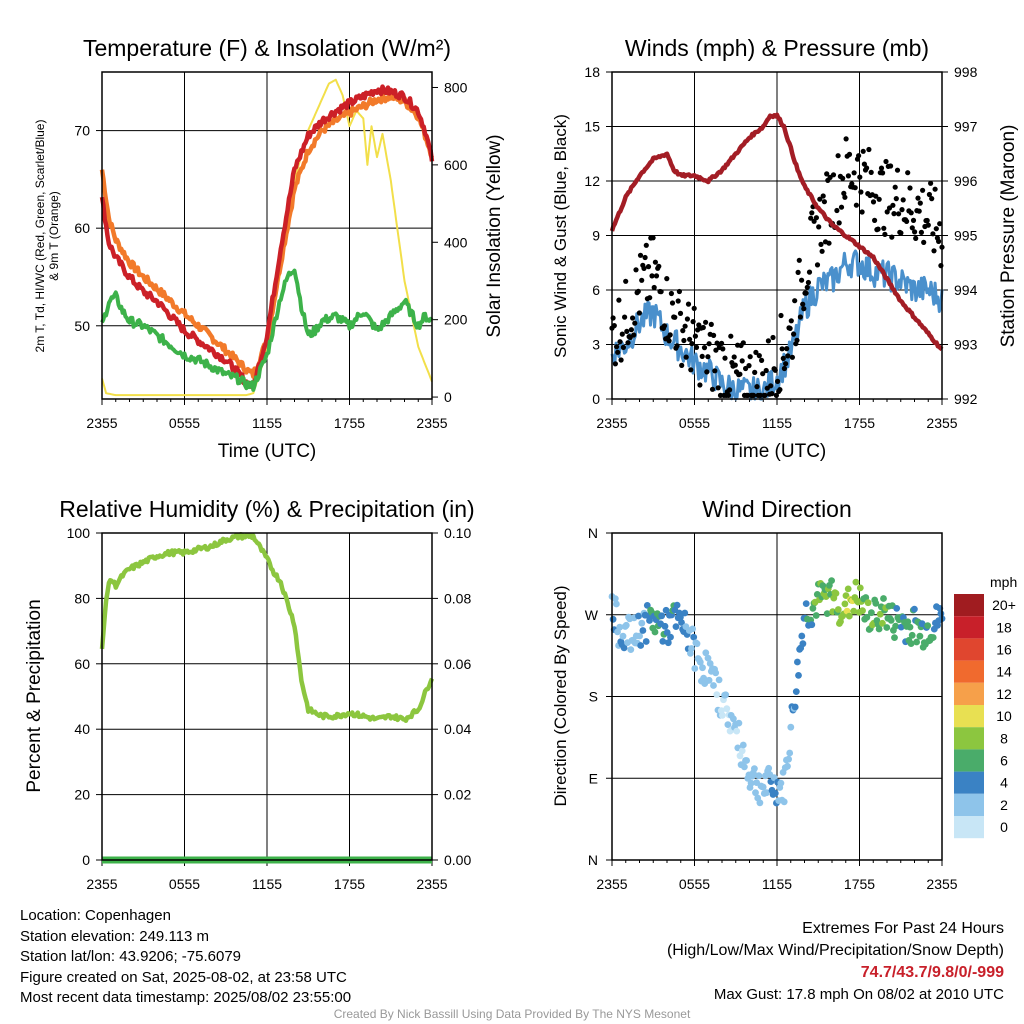 The image size is (1024, 1024). What do you see at coordinates (1003, 582) in the screenshot?
I see `colorbar-label: mph` at bounding box center [1003, 582].